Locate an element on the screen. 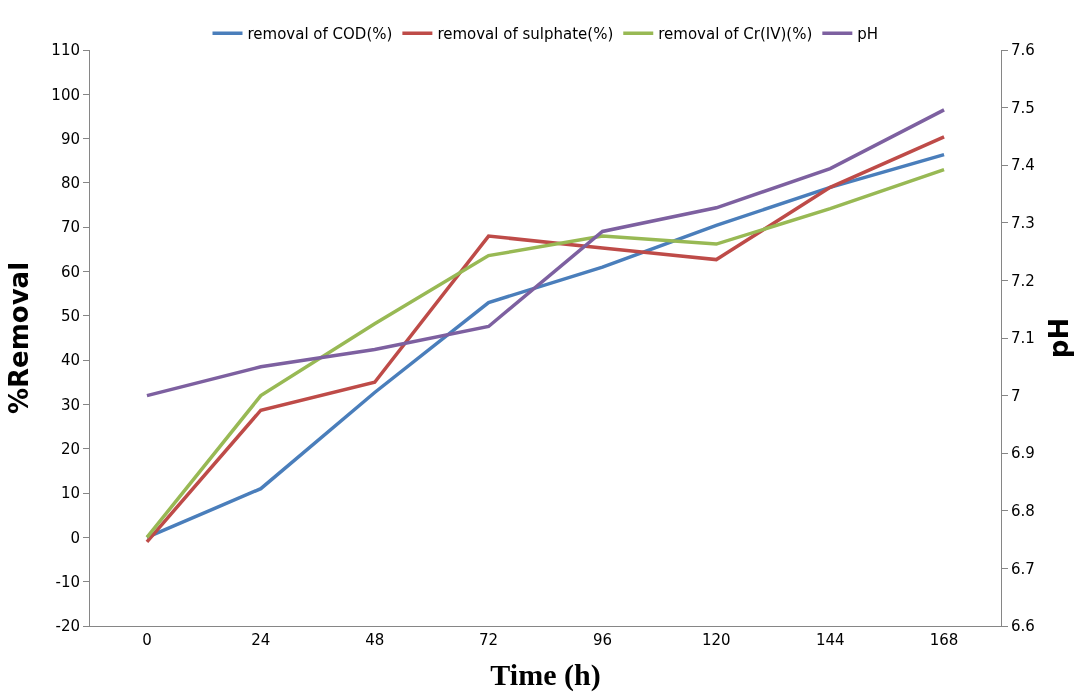  y-tick-label: 10 is located at coordinates (70, 493).